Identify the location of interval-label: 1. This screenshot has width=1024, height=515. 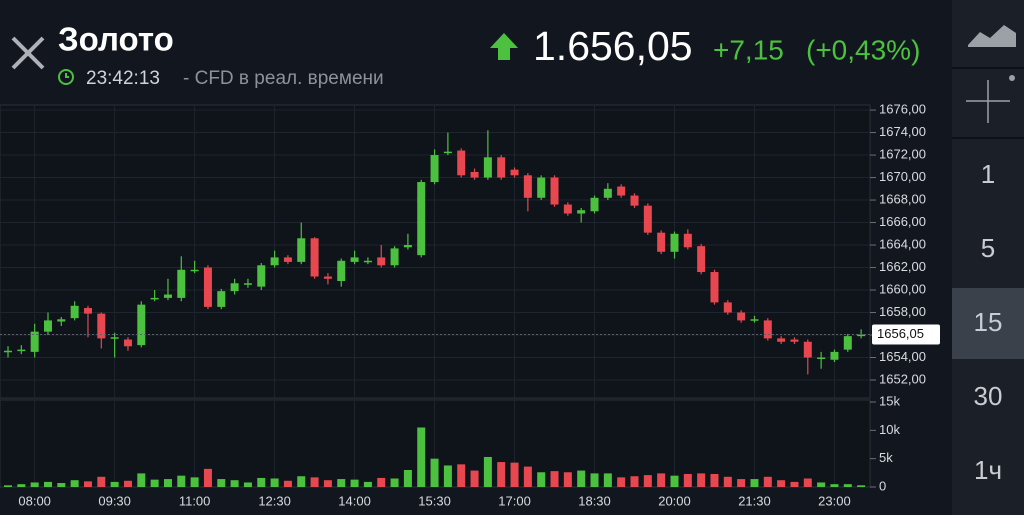
(988, 174).